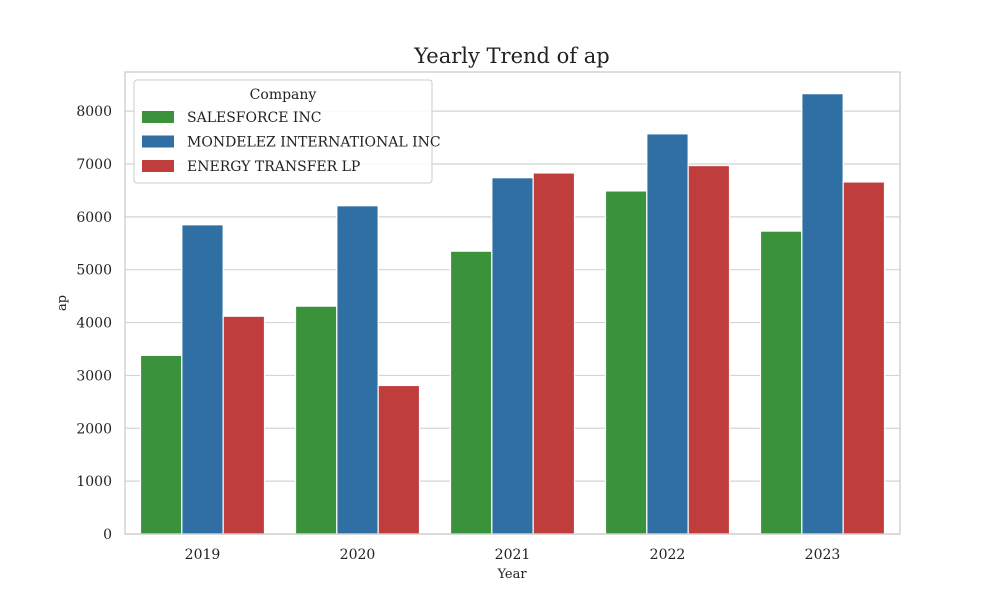  What do you see at coordinates (273, 167) in the screenshot?
I see `legend-label: ENERGY TRANSFER LP` at bounding box center [273, 167].